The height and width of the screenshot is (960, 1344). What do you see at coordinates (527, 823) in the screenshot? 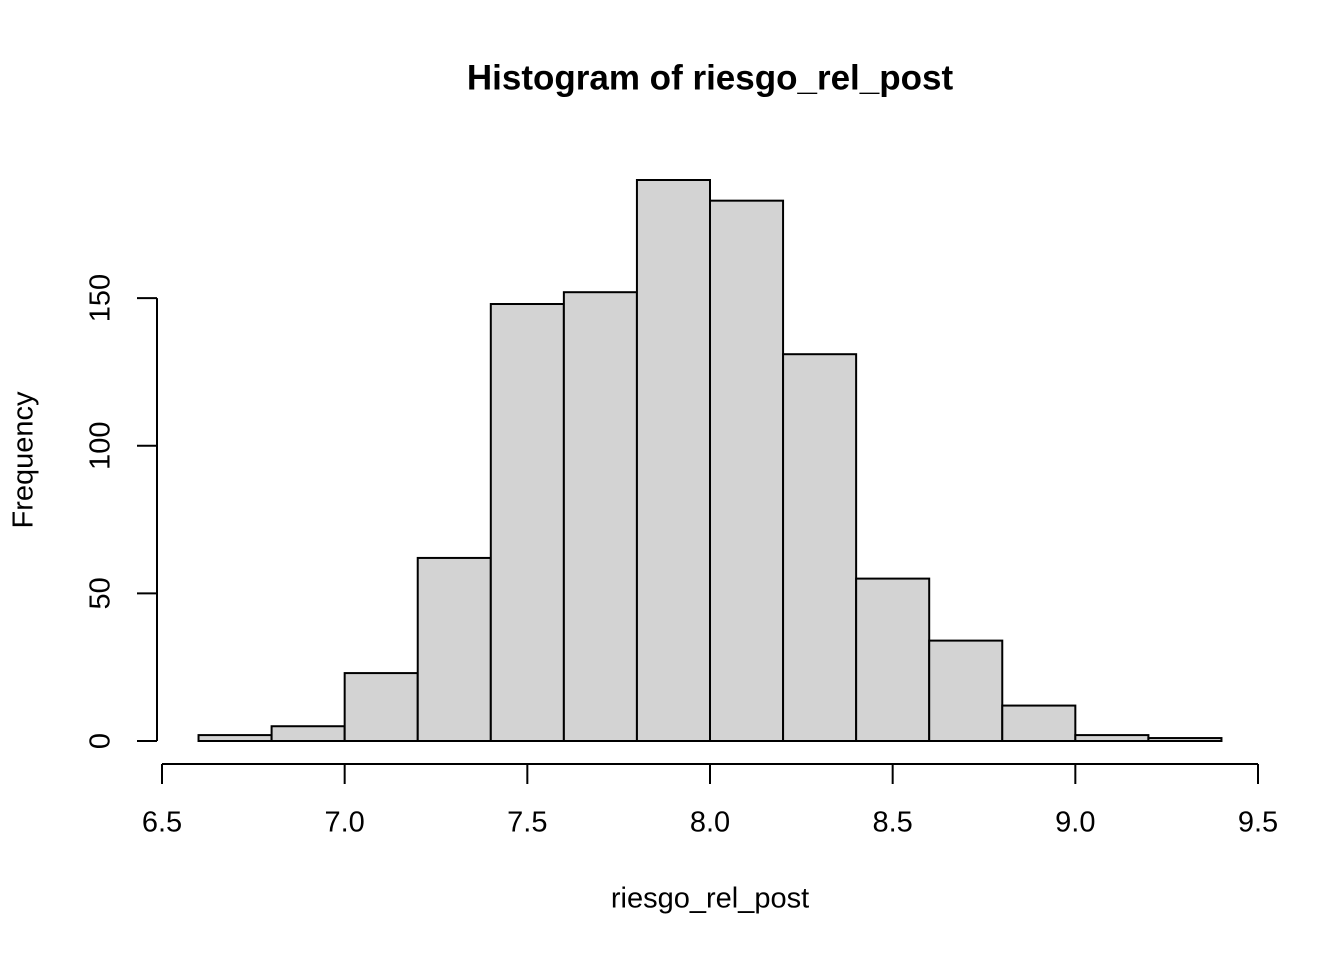
I see `x-tick-label: 7.5` at bounding box center [527, 823].